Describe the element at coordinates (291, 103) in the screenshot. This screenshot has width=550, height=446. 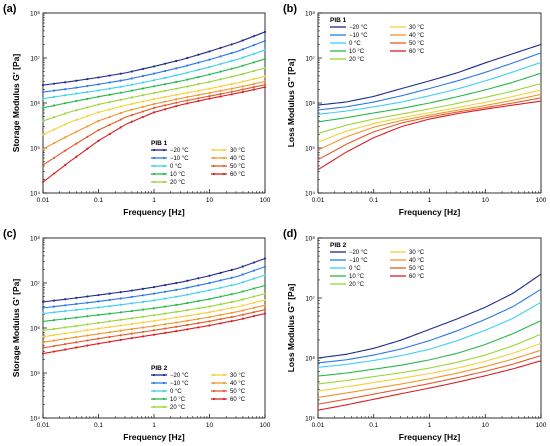
I see `y-axis-title: Loss Modulus G'' [Pa]` at that location.